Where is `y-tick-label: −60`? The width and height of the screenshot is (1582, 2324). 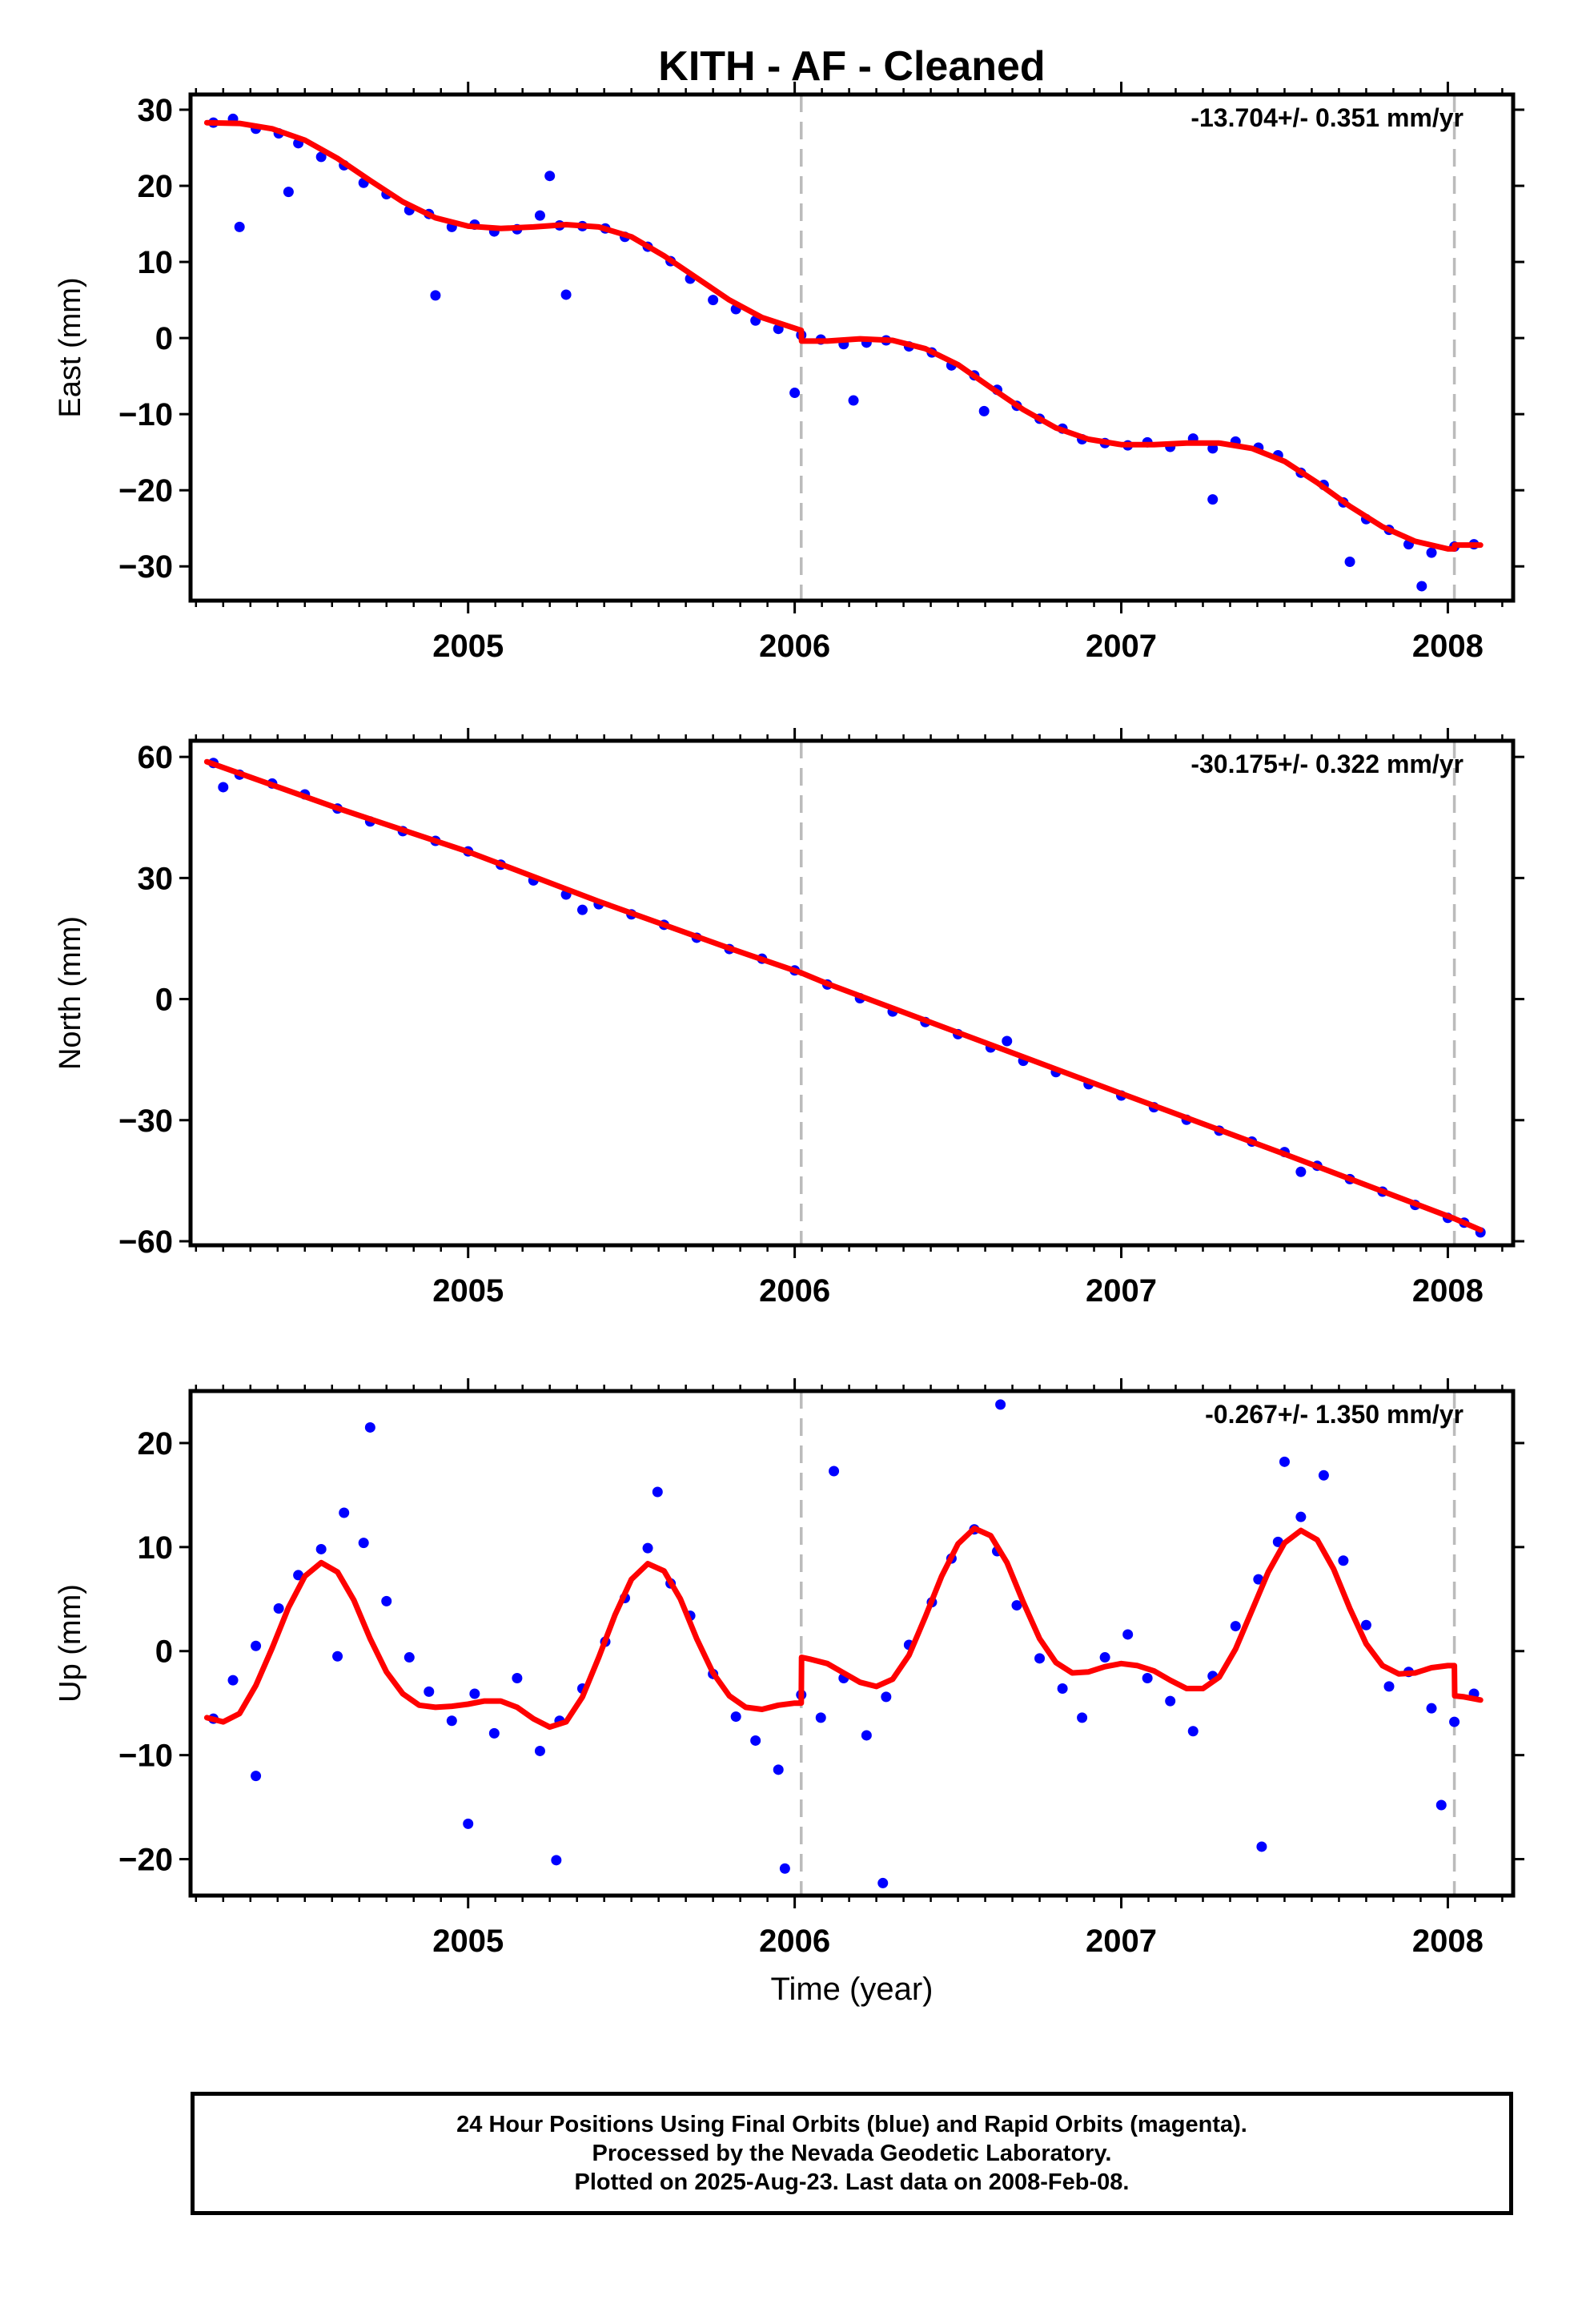
y-tick-label: −60 is located at coordinates (145, 1242).